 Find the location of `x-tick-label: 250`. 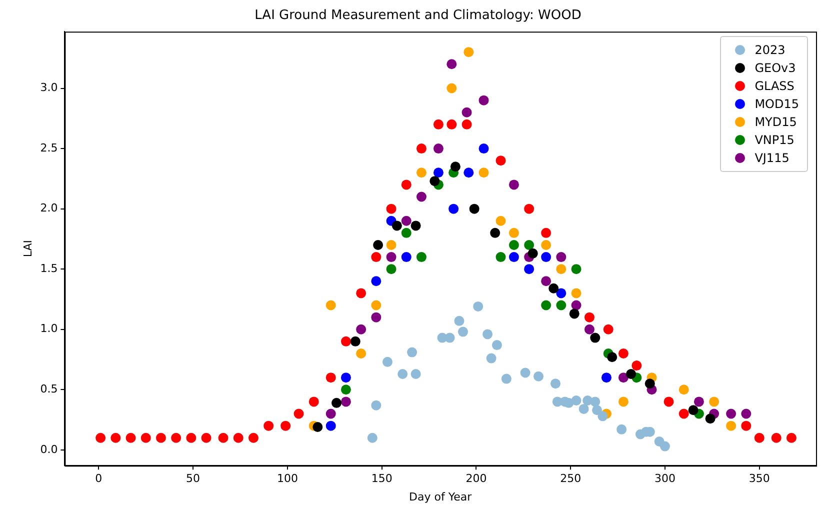

x-tick-label: 250 is located at coordinates (571, 479).